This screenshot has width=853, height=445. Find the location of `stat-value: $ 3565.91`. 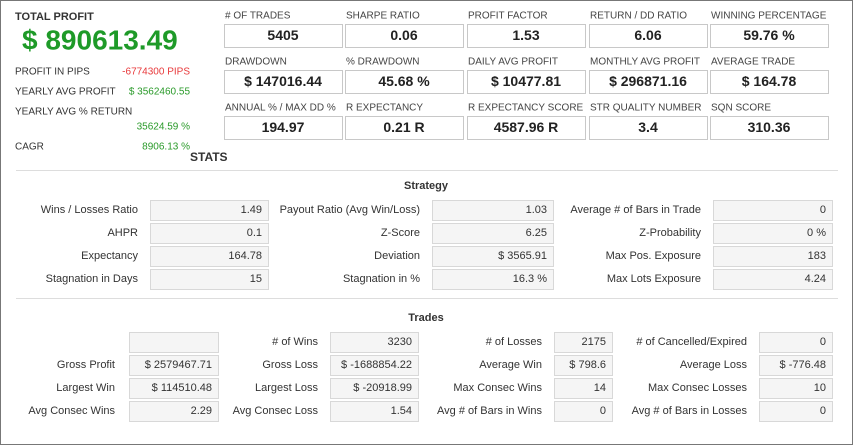

stat-value: $ 3565.91 is located at coordinates (522, 256).